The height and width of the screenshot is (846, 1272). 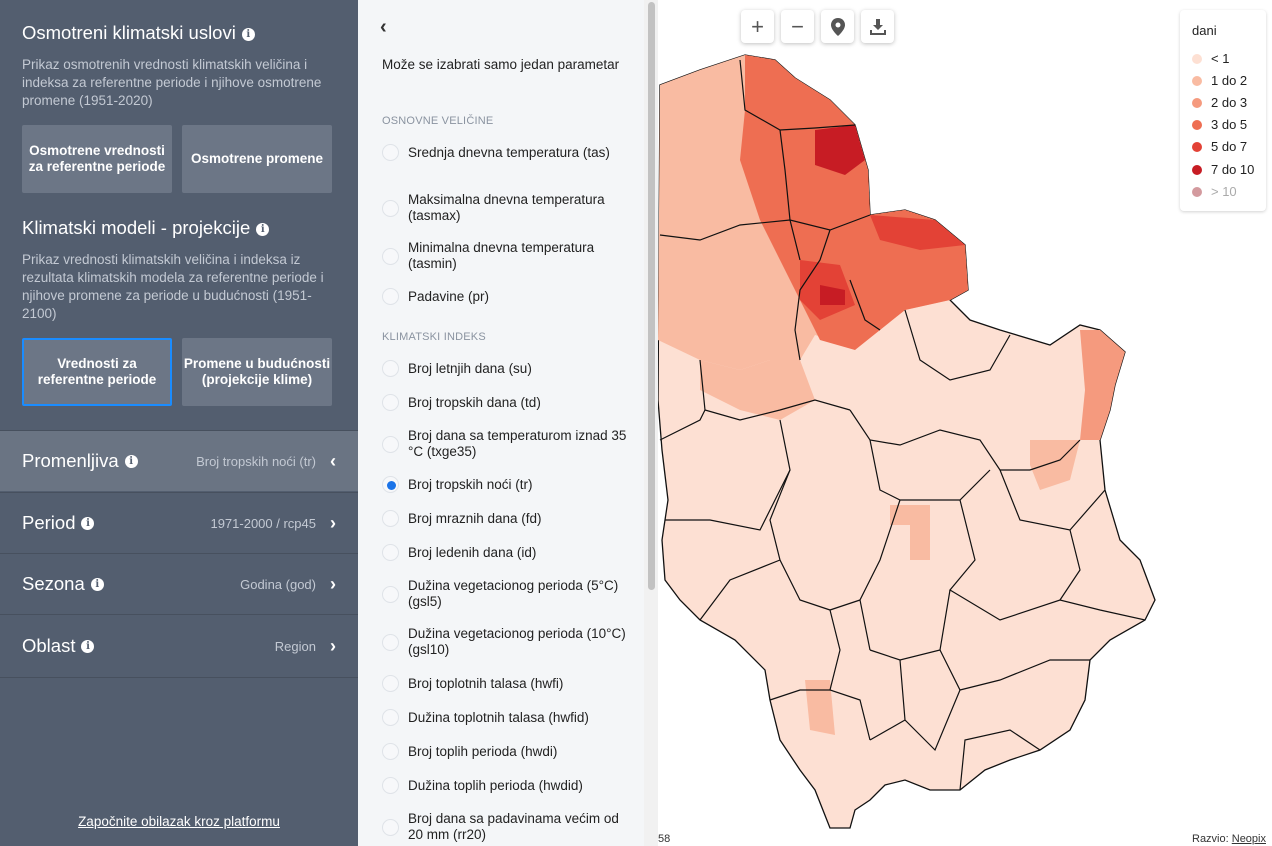 I want to click on option-tas: Srednja dnevna temperatura (tas), so click(x=504, y=152).